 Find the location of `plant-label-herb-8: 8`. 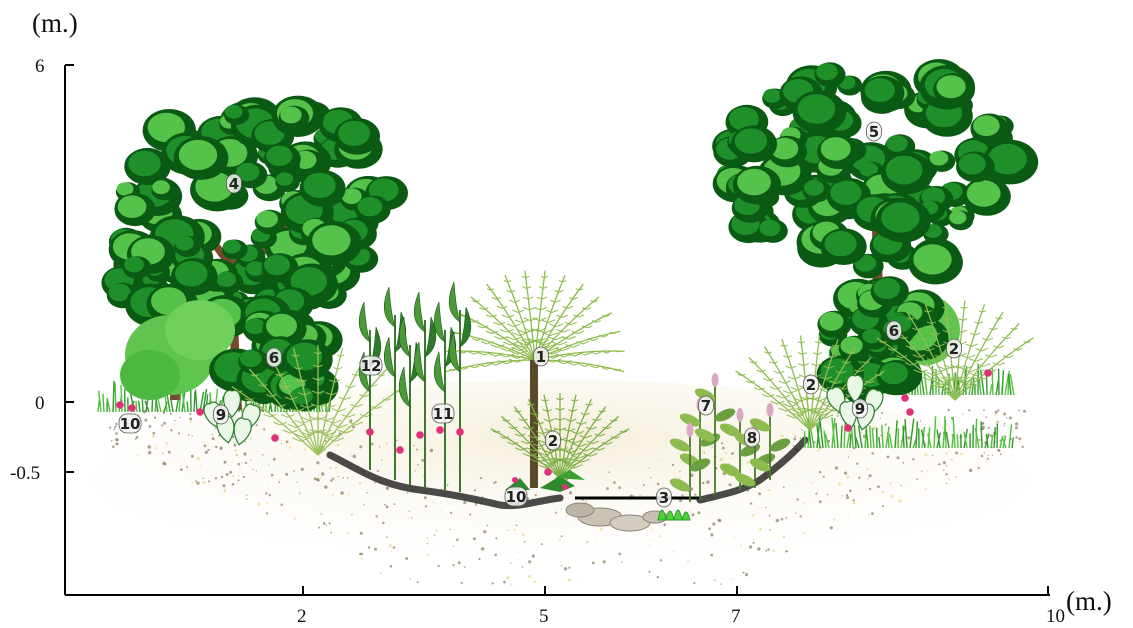

plant-label-herb-8: 8 is located at coordinates (752, 437).